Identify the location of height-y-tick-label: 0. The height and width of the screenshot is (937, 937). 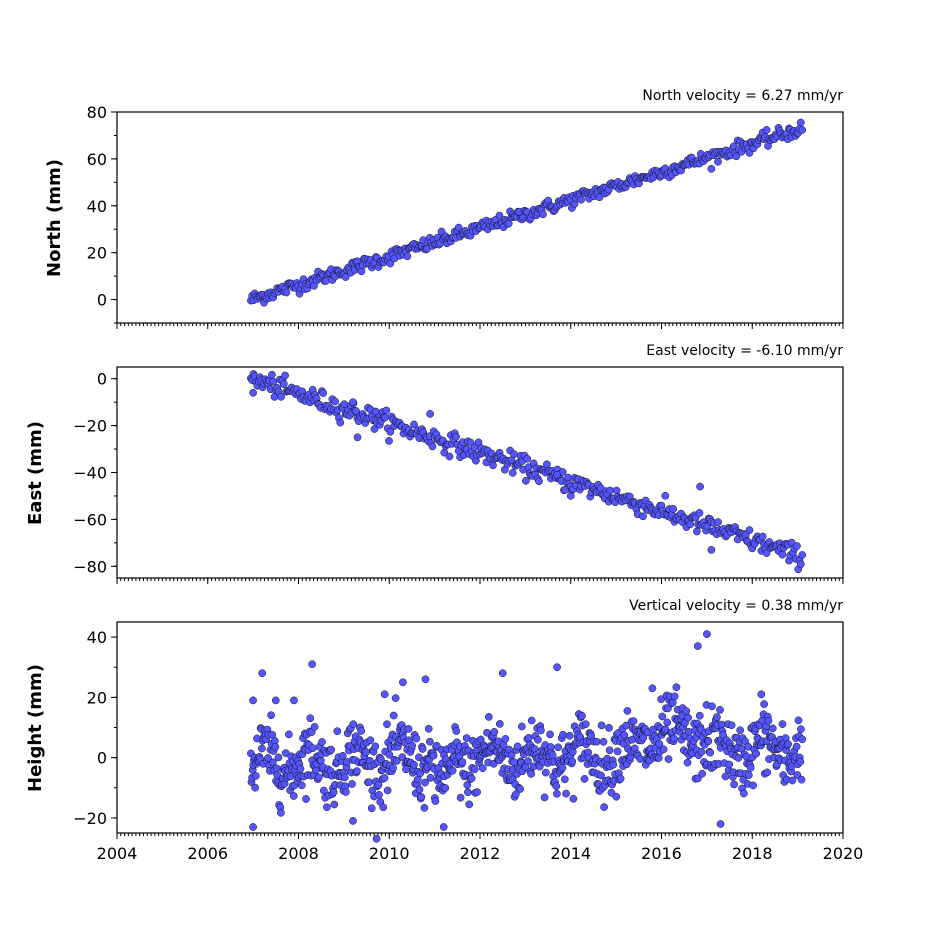
(102, 758).